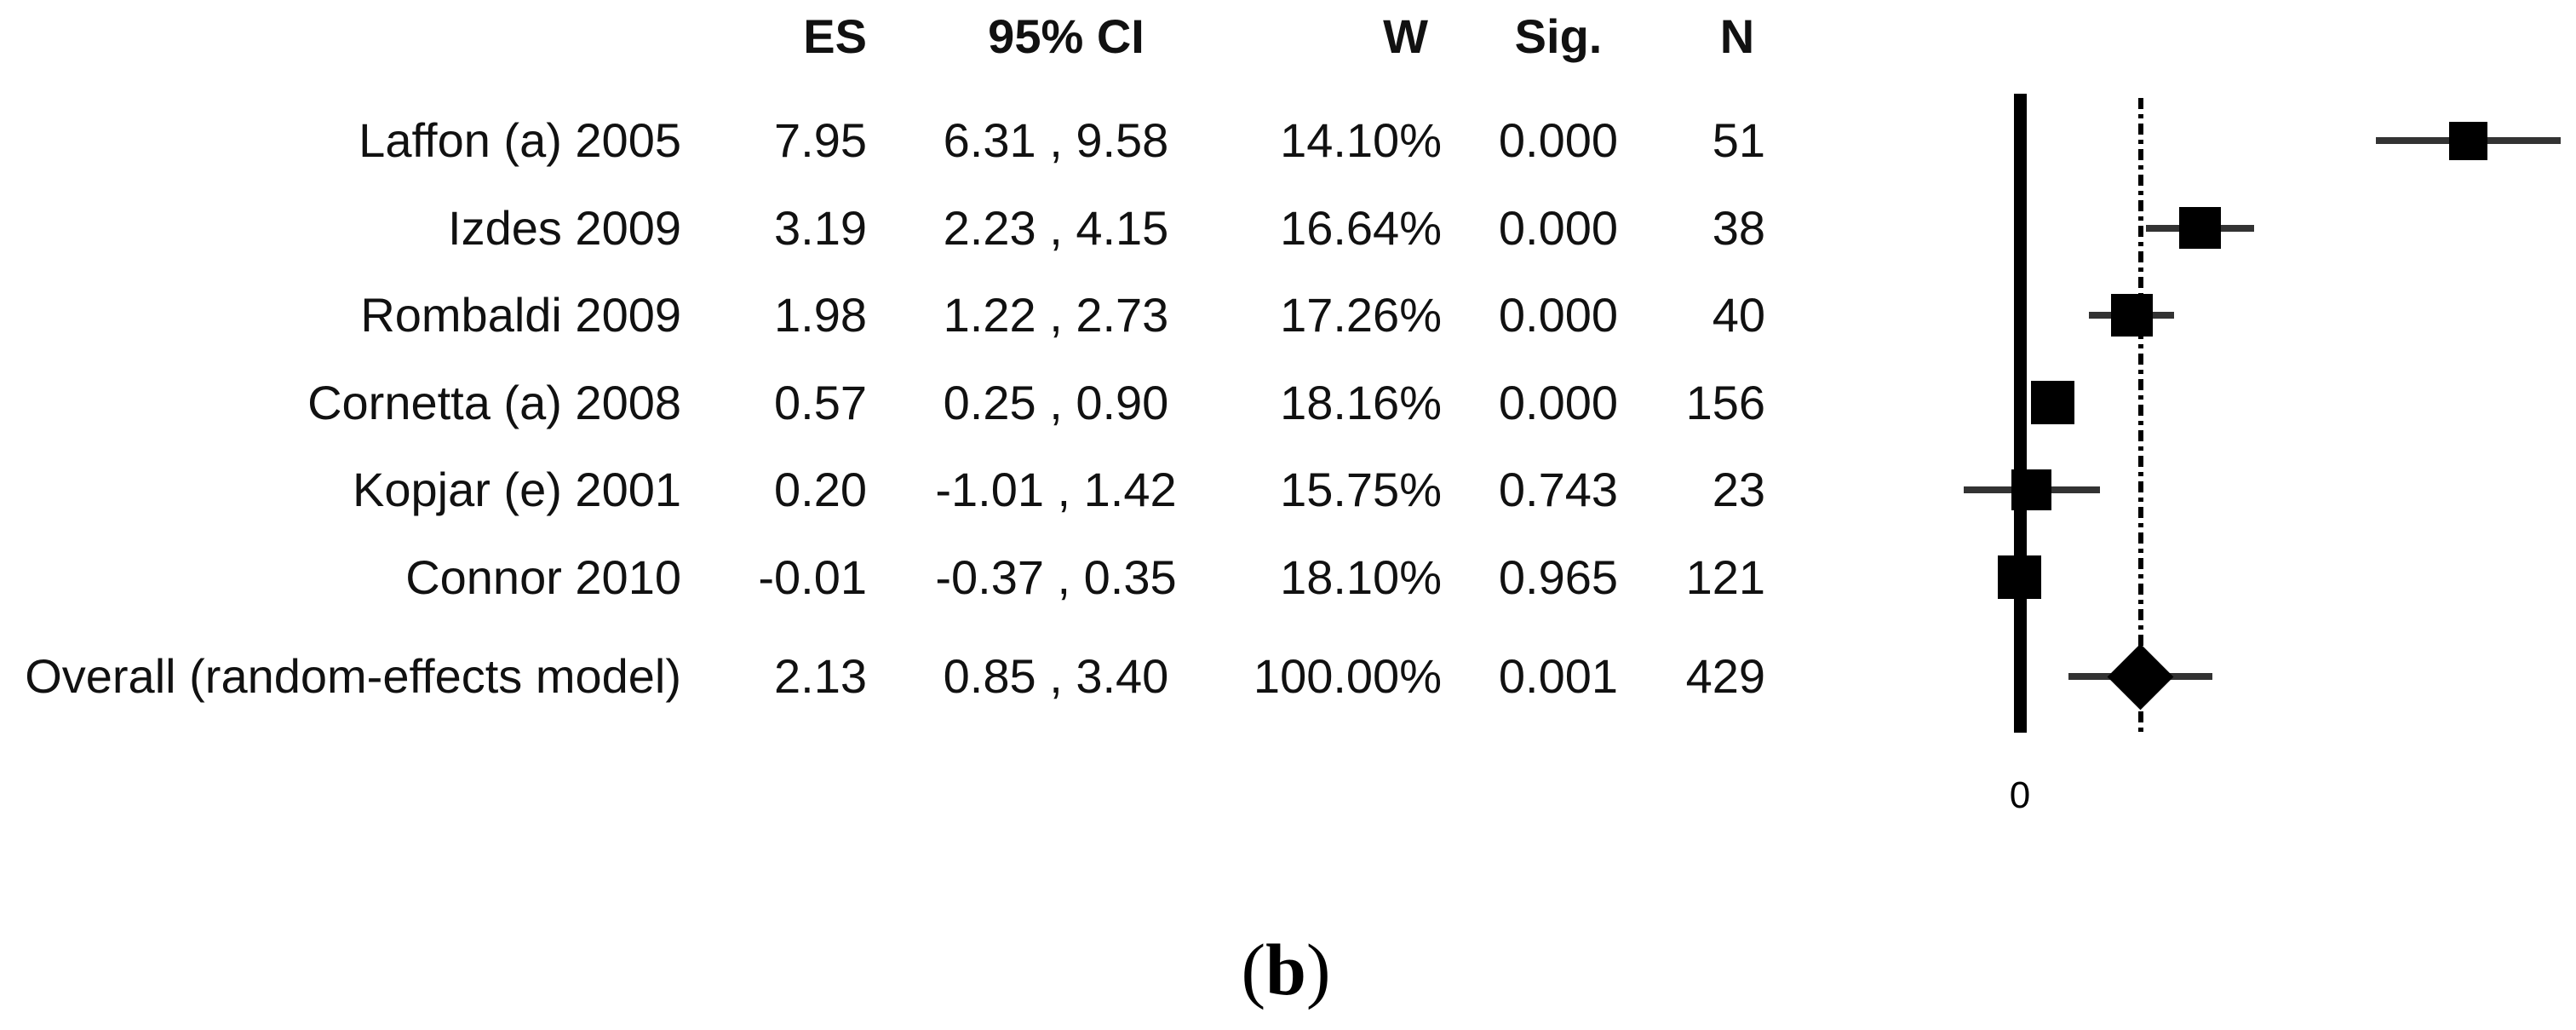 Image resolution: width=2576 pixels, height=1030 pixels. I want to click on es-value: 2.13, so click(820, 676).